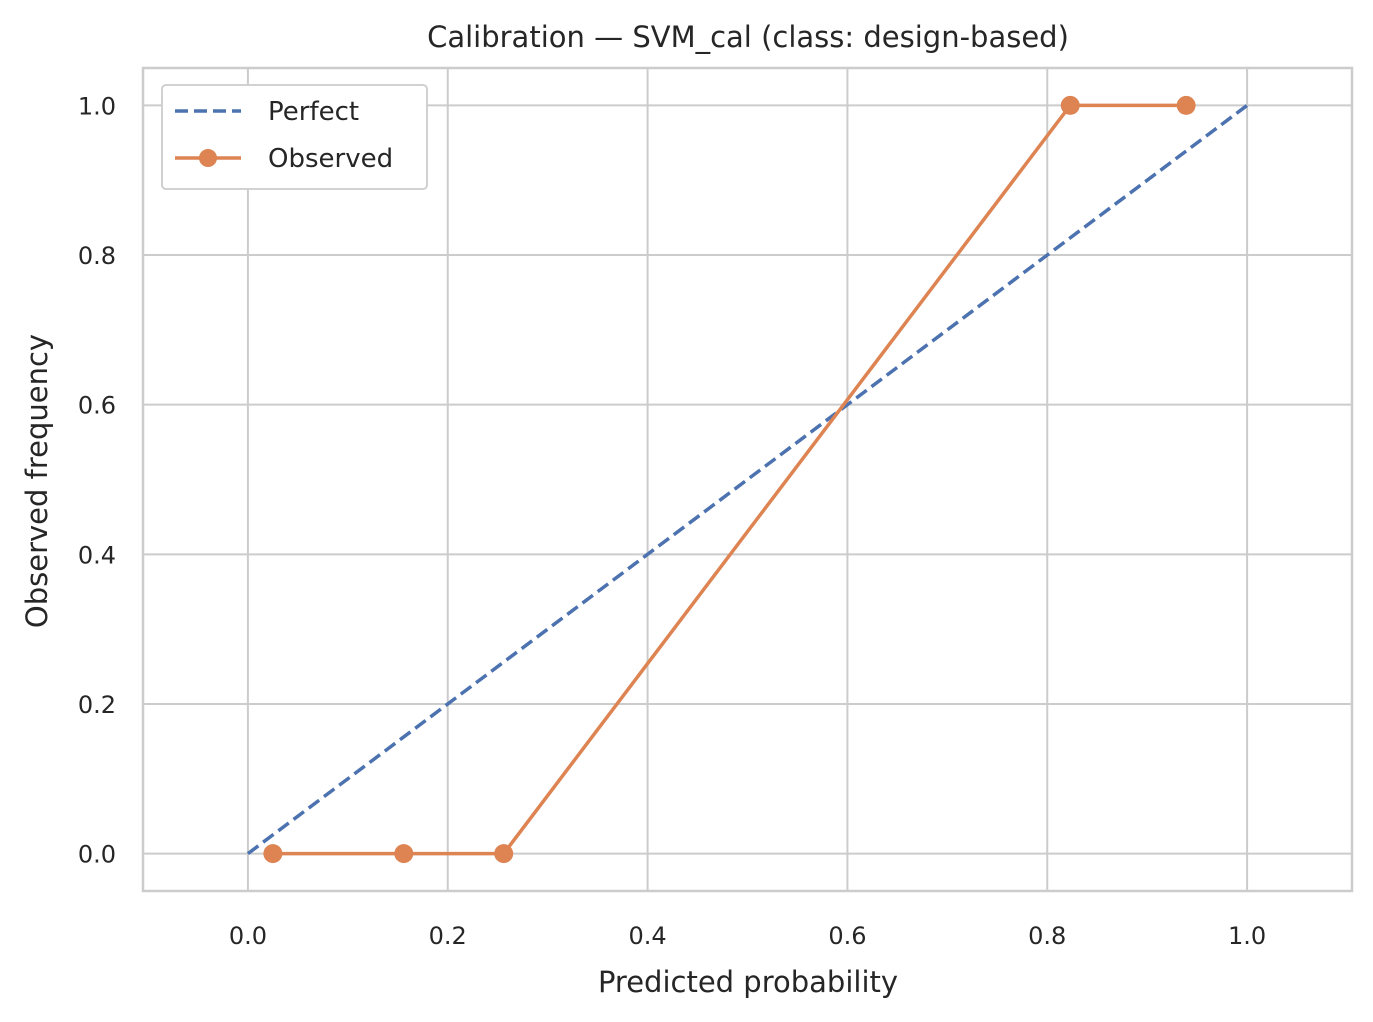 The width and height of the screenshot is (1373, 1022). I want to click on x-tick-label: 0.8, so click(1047, 936).